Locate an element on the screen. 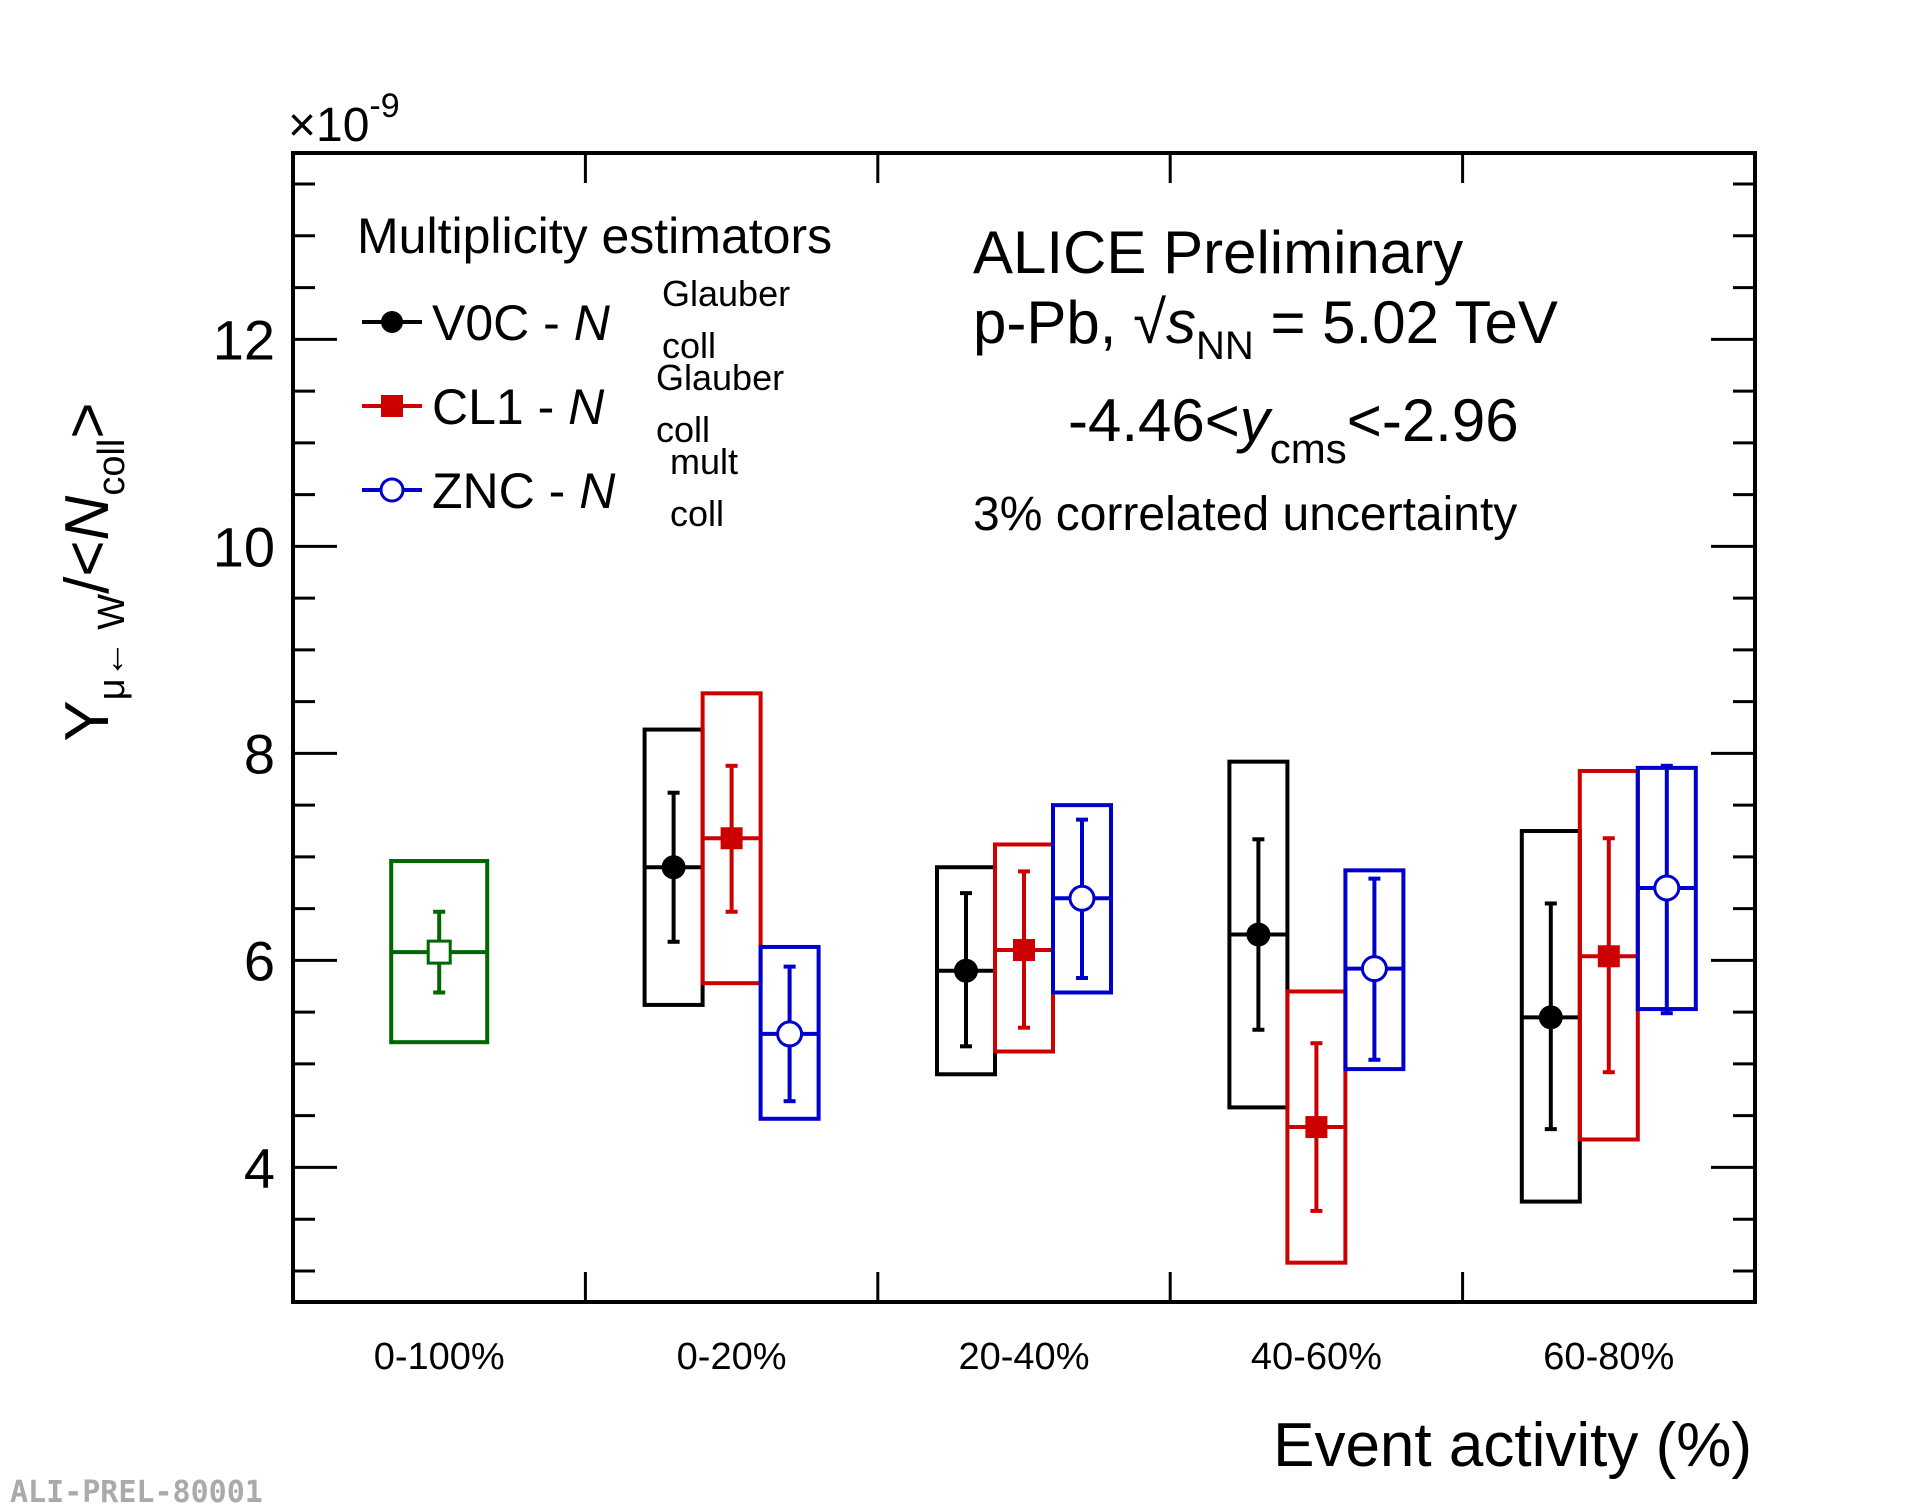 The width and height of the screenshot is (1920, 1510). energy-value: = 5.02 TeV is located at coordinates (1406, 322).